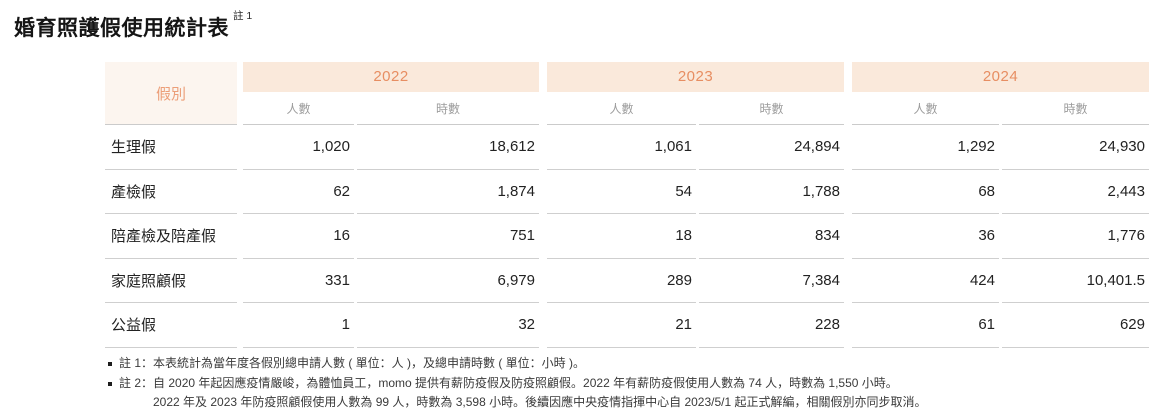 Image resolution: width=1175 pixels, height=417 pixels. What do you see at coordinates (448, 147) in the screenshot?
I see `cell-2022-hours: 18,612` at bounding box center [448, 147].